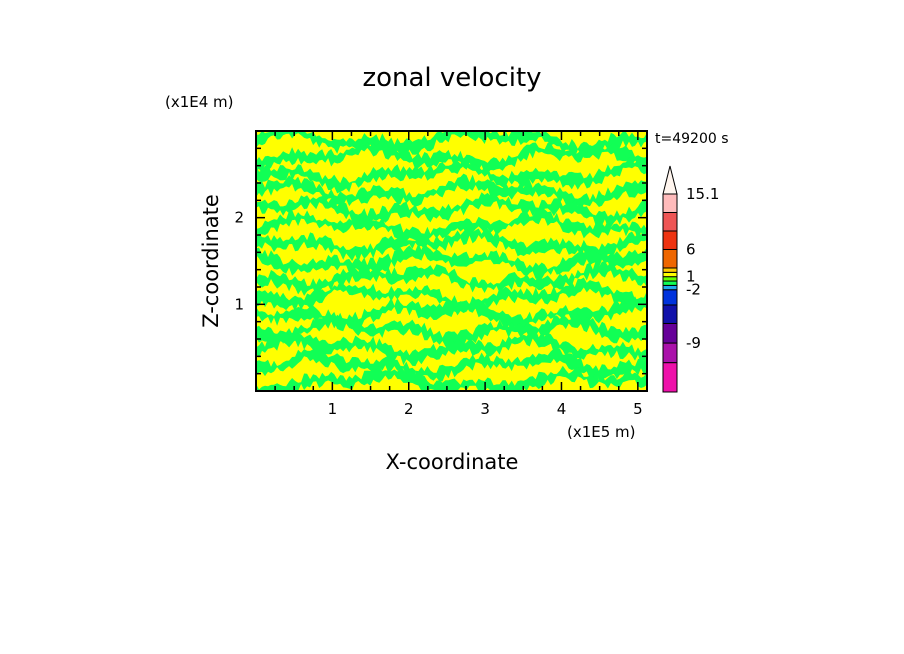 The image size is (904, 654). What do you see at coordinates (693, 343) in the screenshot?
I see `colorbar-label: -9` at bounding box center [693, 343].